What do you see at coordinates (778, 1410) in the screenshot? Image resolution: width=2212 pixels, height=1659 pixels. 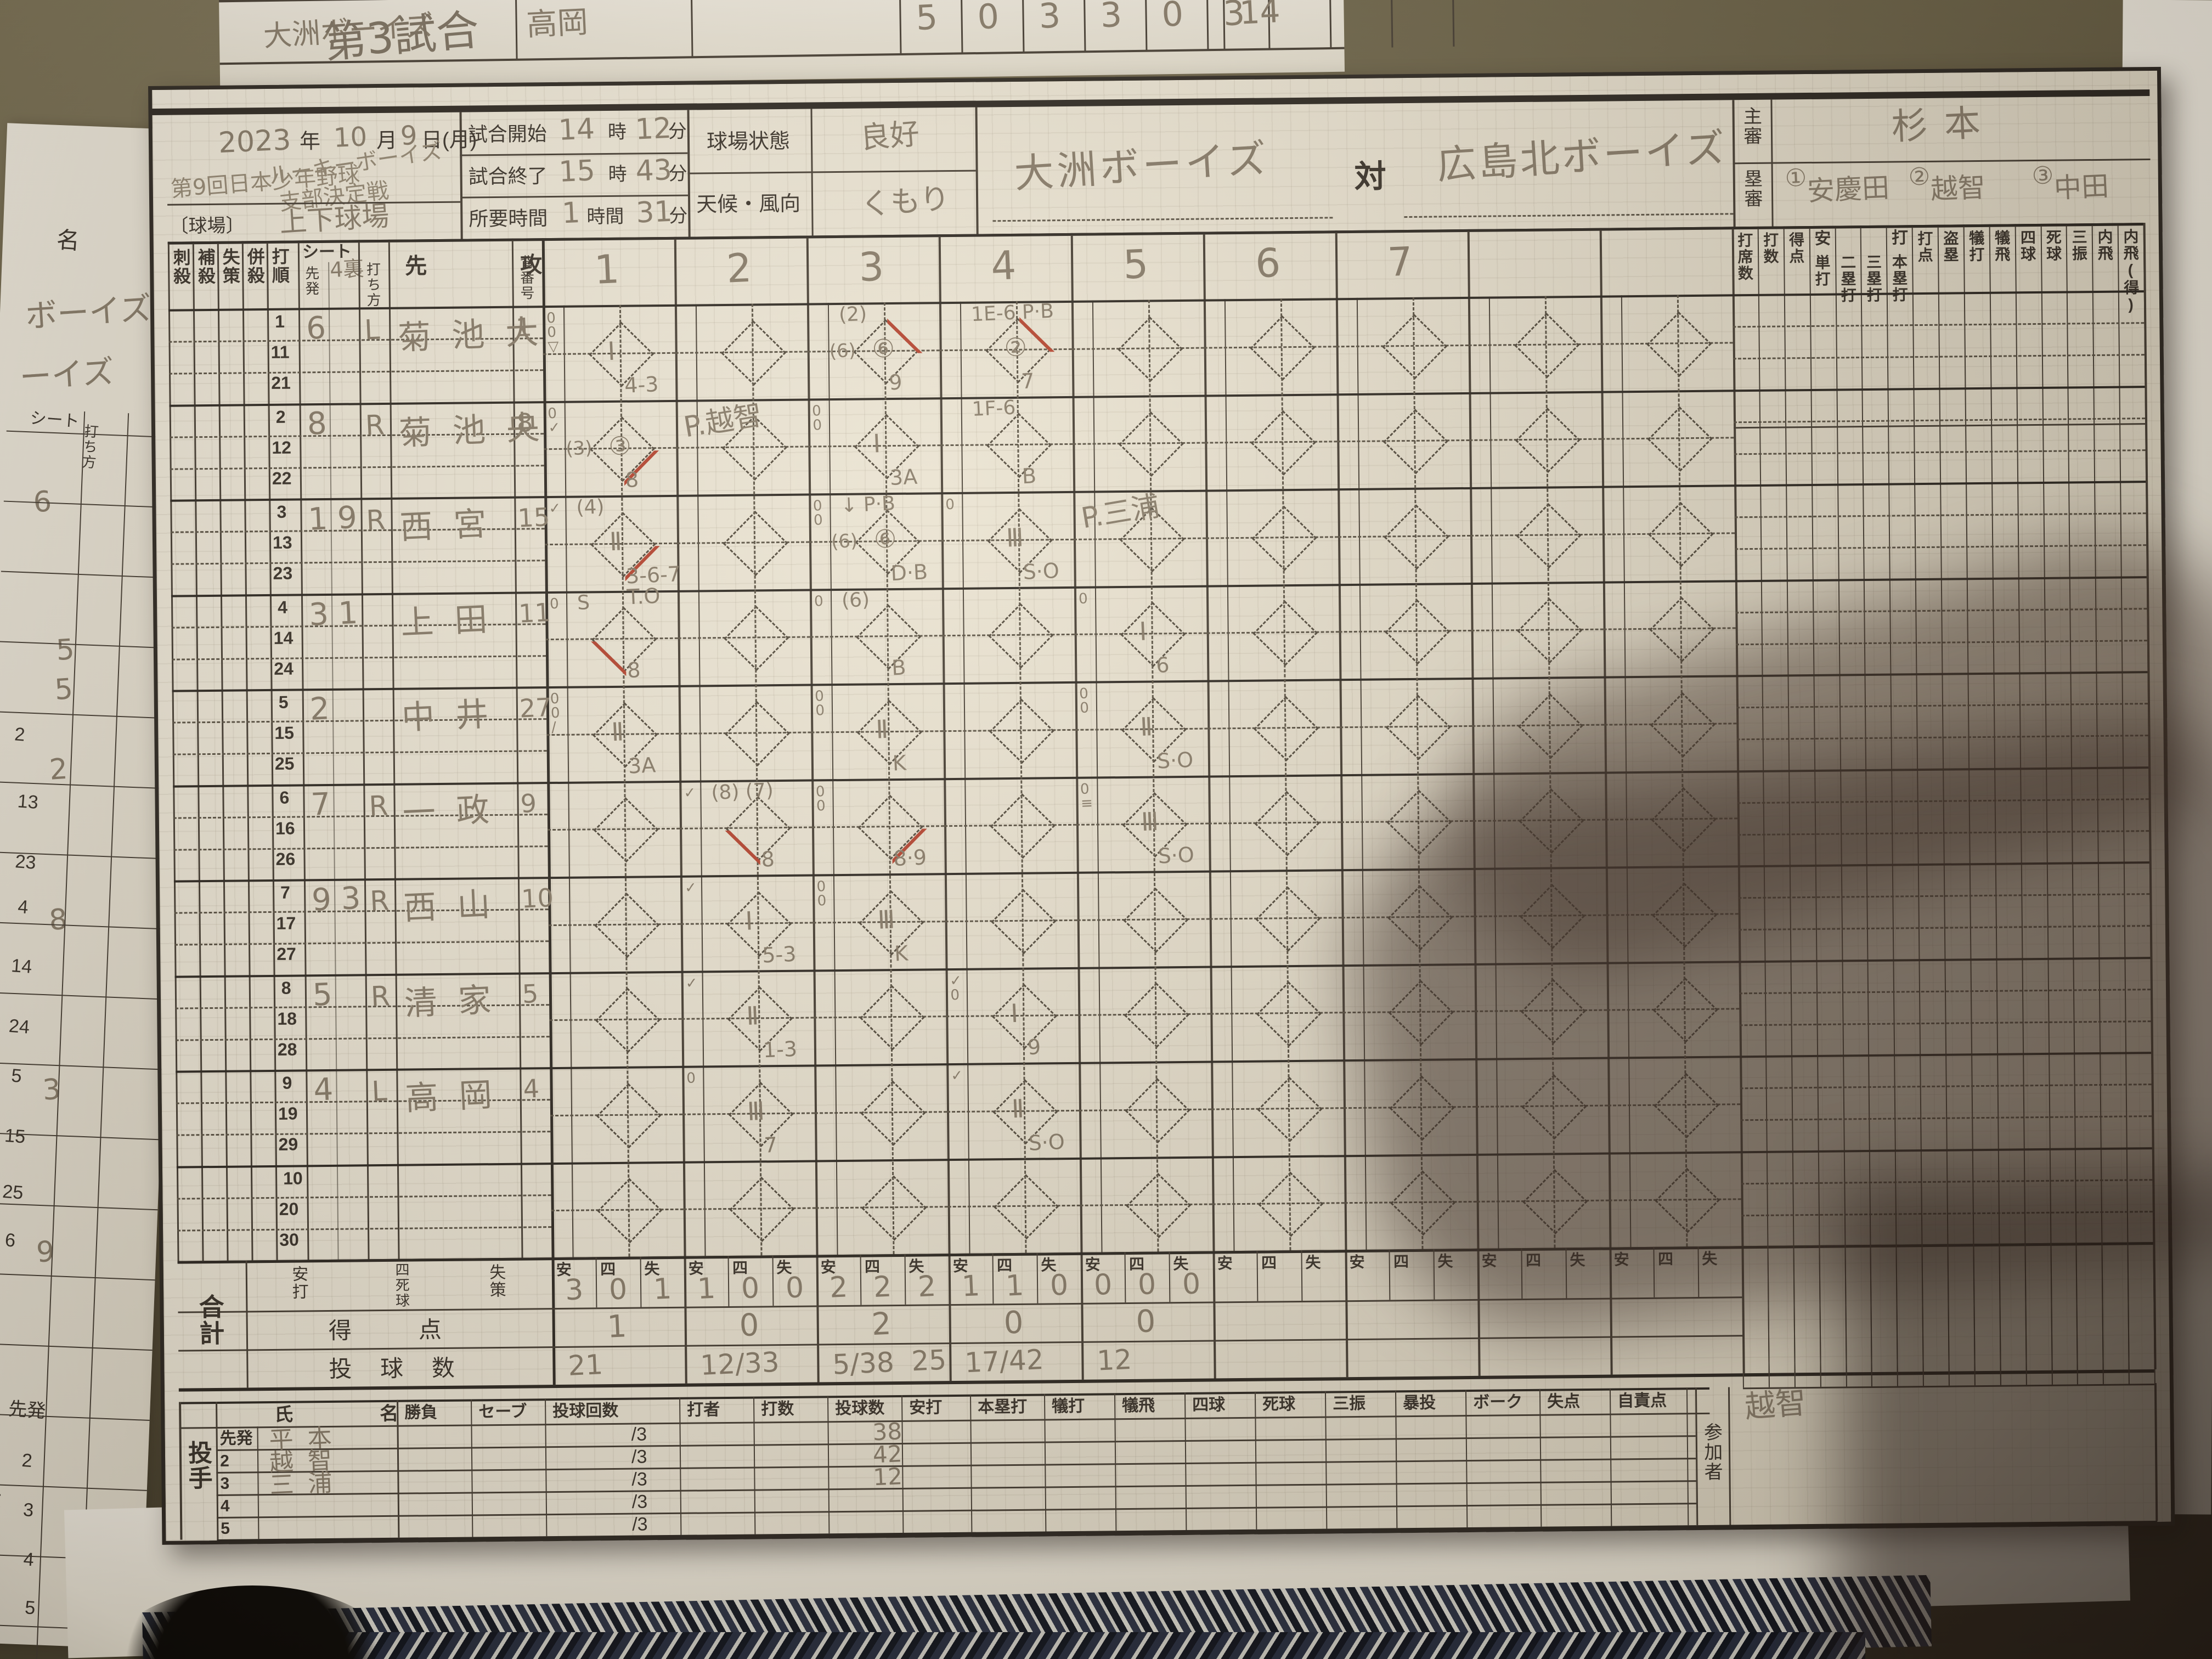 I see `pitcher-col-header: 打数` at bounding box center [778, 1410].